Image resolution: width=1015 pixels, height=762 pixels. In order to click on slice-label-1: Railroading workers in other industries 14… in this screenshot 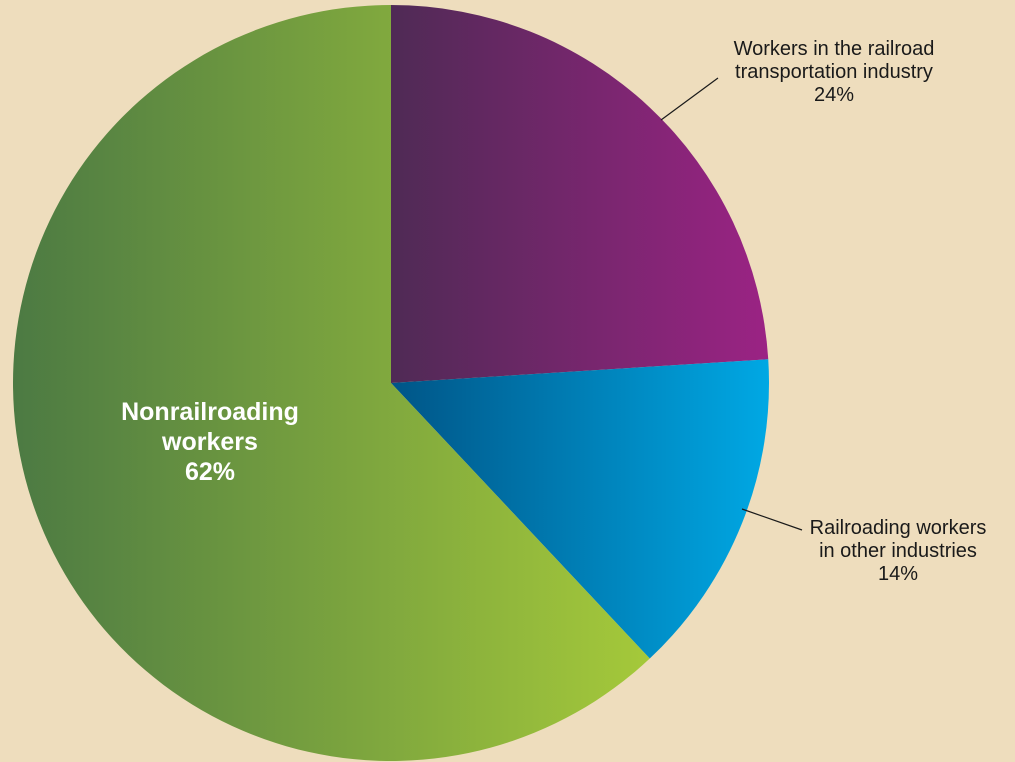, I will do `click(898, 551)`.